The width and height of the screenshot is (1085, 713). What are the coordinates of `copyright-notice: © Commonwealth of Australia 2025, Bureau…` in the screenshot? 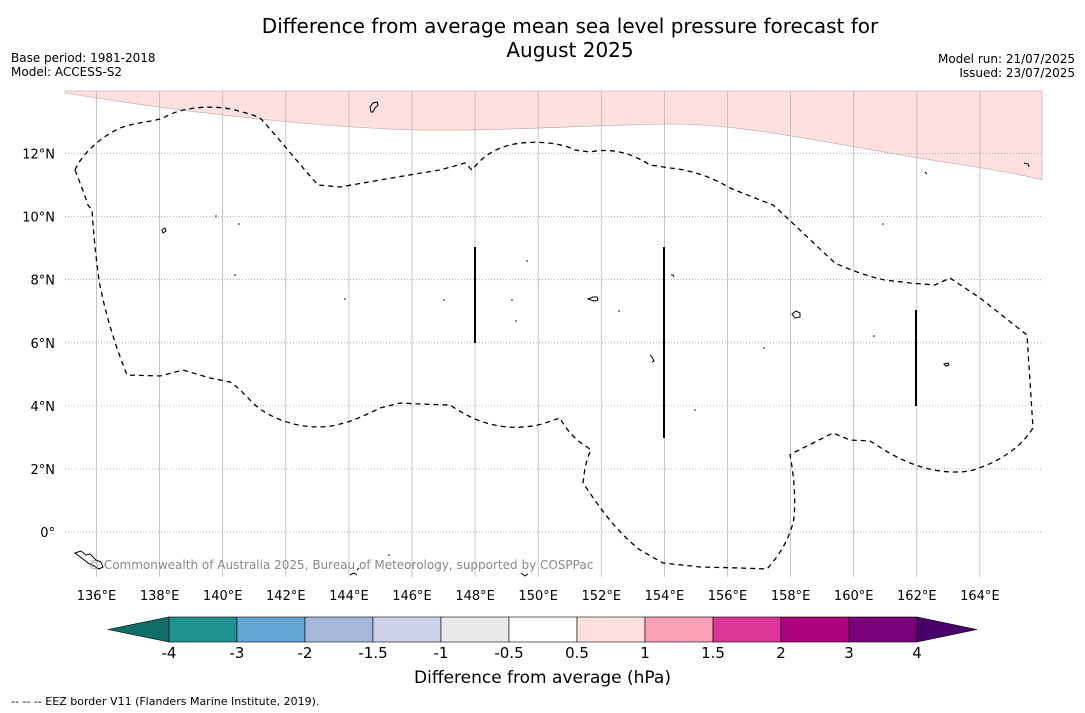 It's located at (341, 565).